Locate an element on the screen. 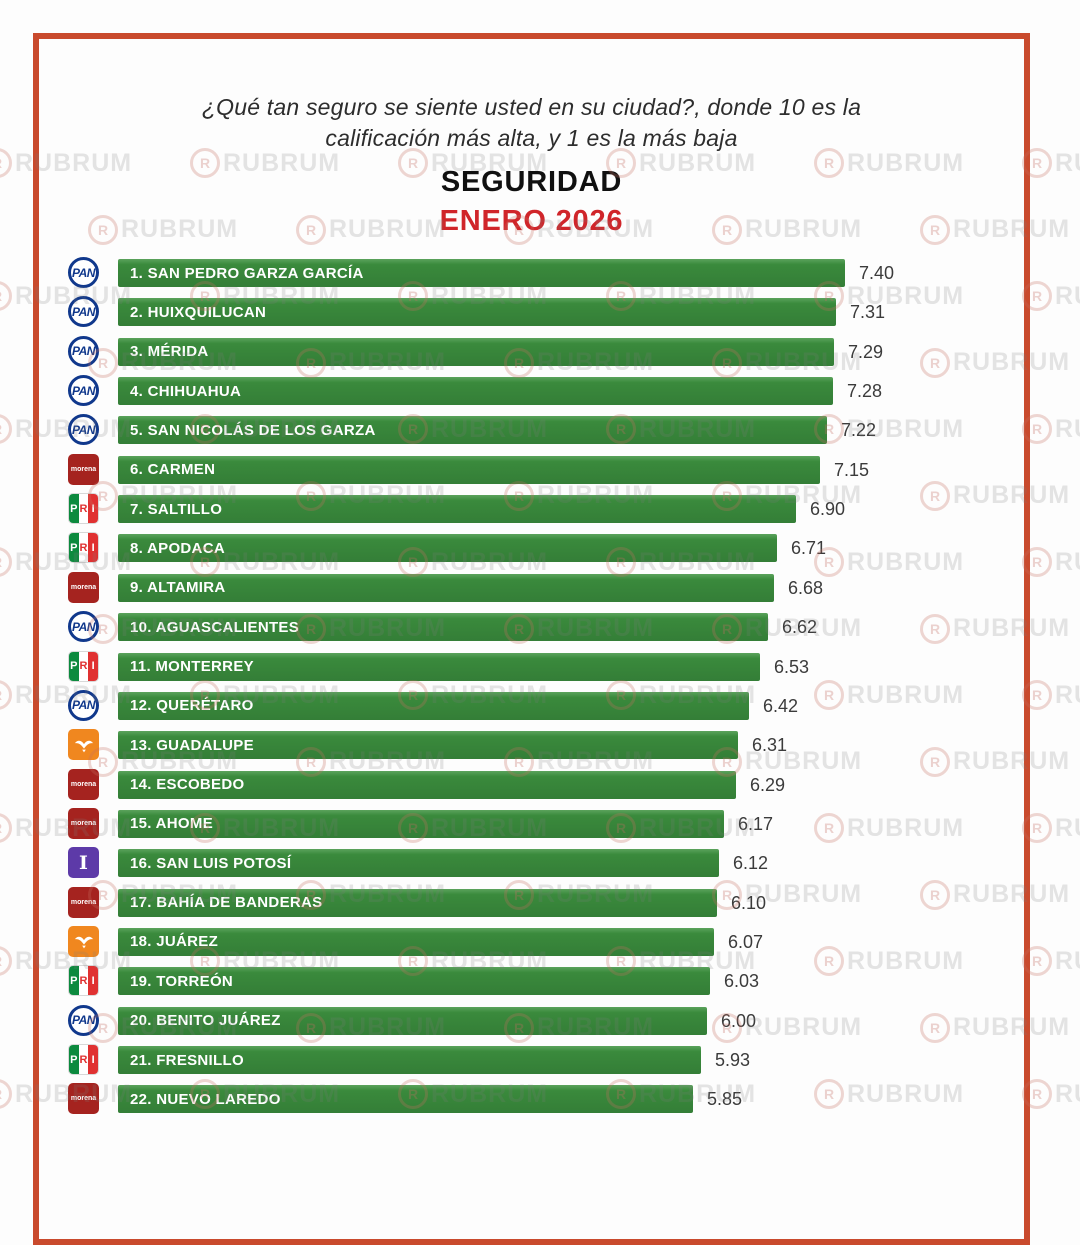 This screenshot has height=1245, width=1080. score-value: 6.00 is located at coordinates (739, 1020).